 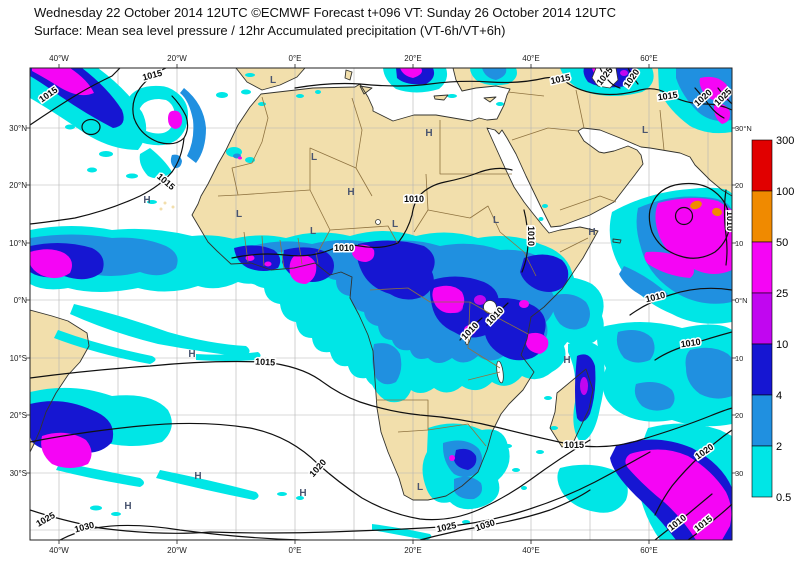 I want to click on precip-legend: 300 100 50 25 10 4 2 0.5, so click(x=772, y=319).